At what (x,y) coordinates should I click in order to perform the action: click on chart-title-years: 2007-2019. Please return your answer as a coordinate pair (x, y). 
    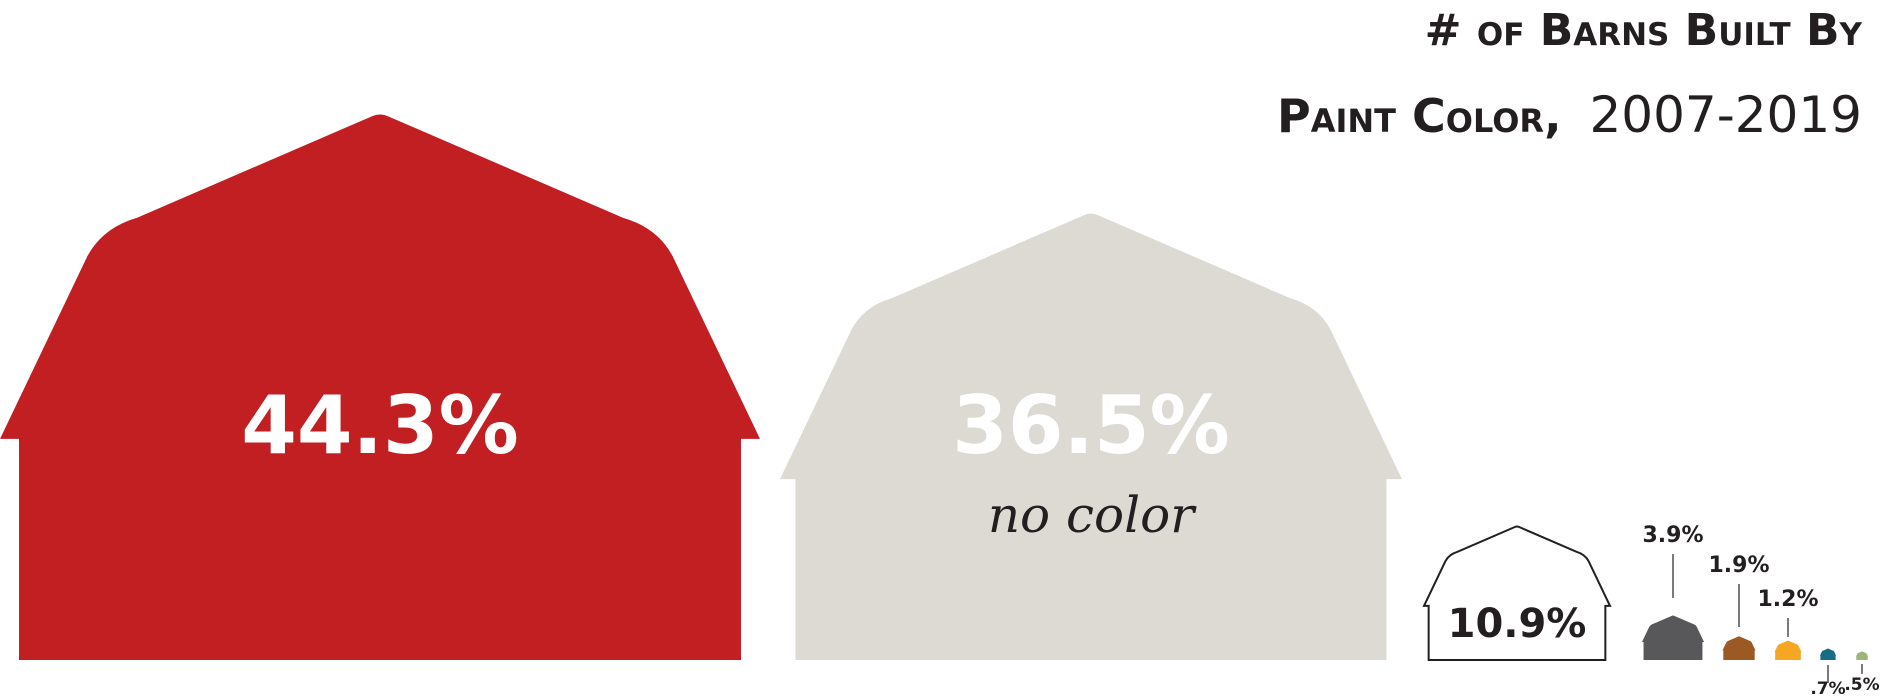
    Looking at the image, I should click on (1725, 115).